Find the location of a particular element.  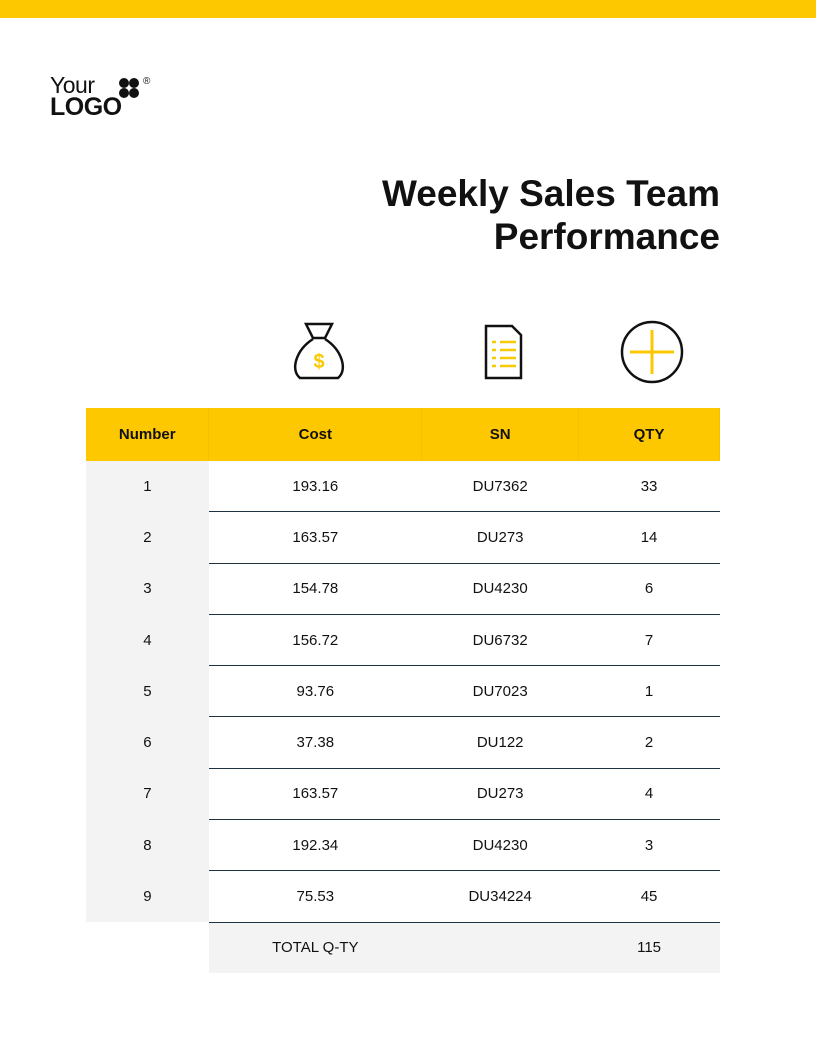

top-bar is located at coordinates (408, 9).